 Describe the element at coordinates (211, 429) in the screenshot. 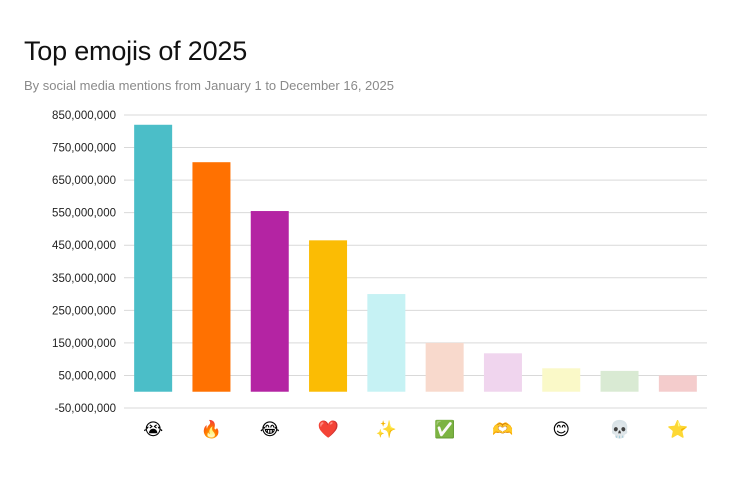

I see `x-tick-label-fire: 🔥` at that location.